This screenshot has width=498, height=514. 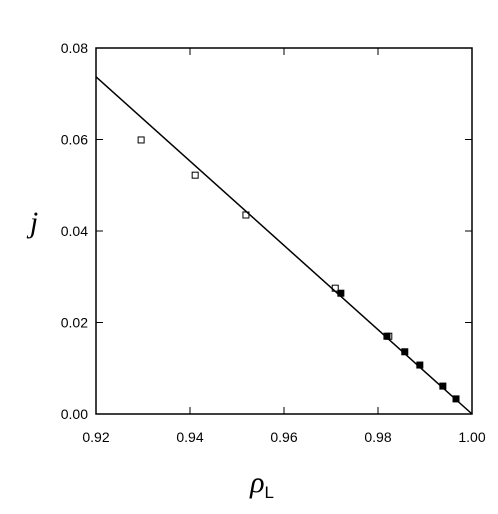 I want to click on y-axis-label: j, so click(x=32, y=222).